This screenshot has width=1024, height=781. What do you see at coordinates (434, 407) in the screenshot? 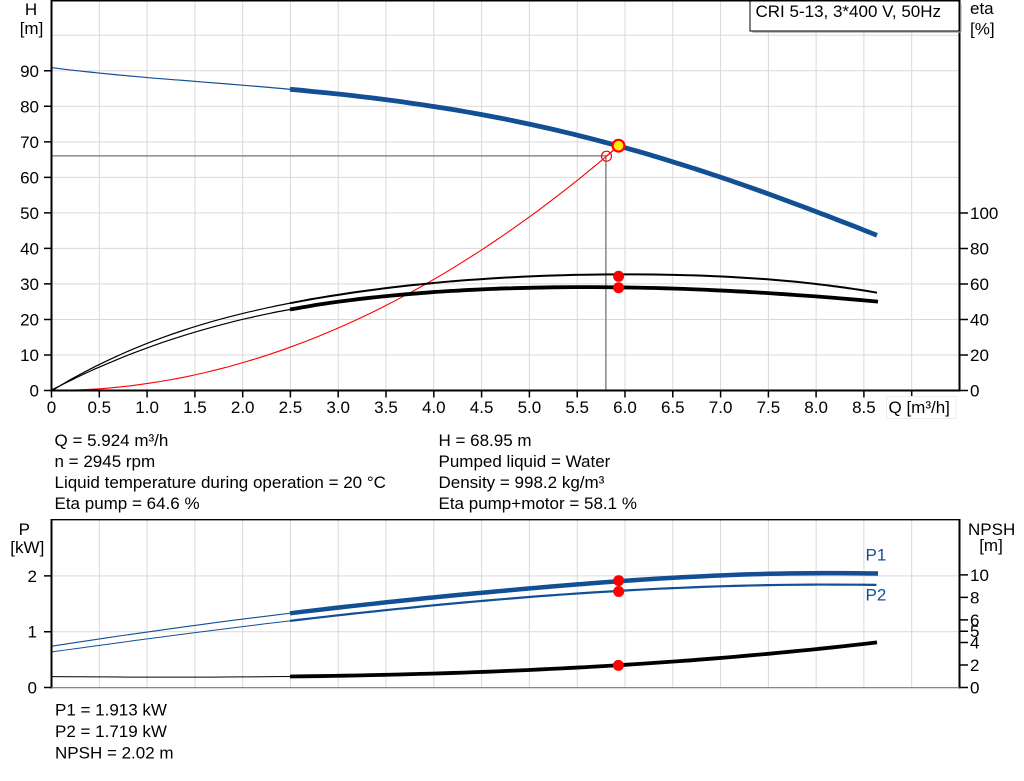
I see `svg-text: 4.0` at bounding box center [434, 407].